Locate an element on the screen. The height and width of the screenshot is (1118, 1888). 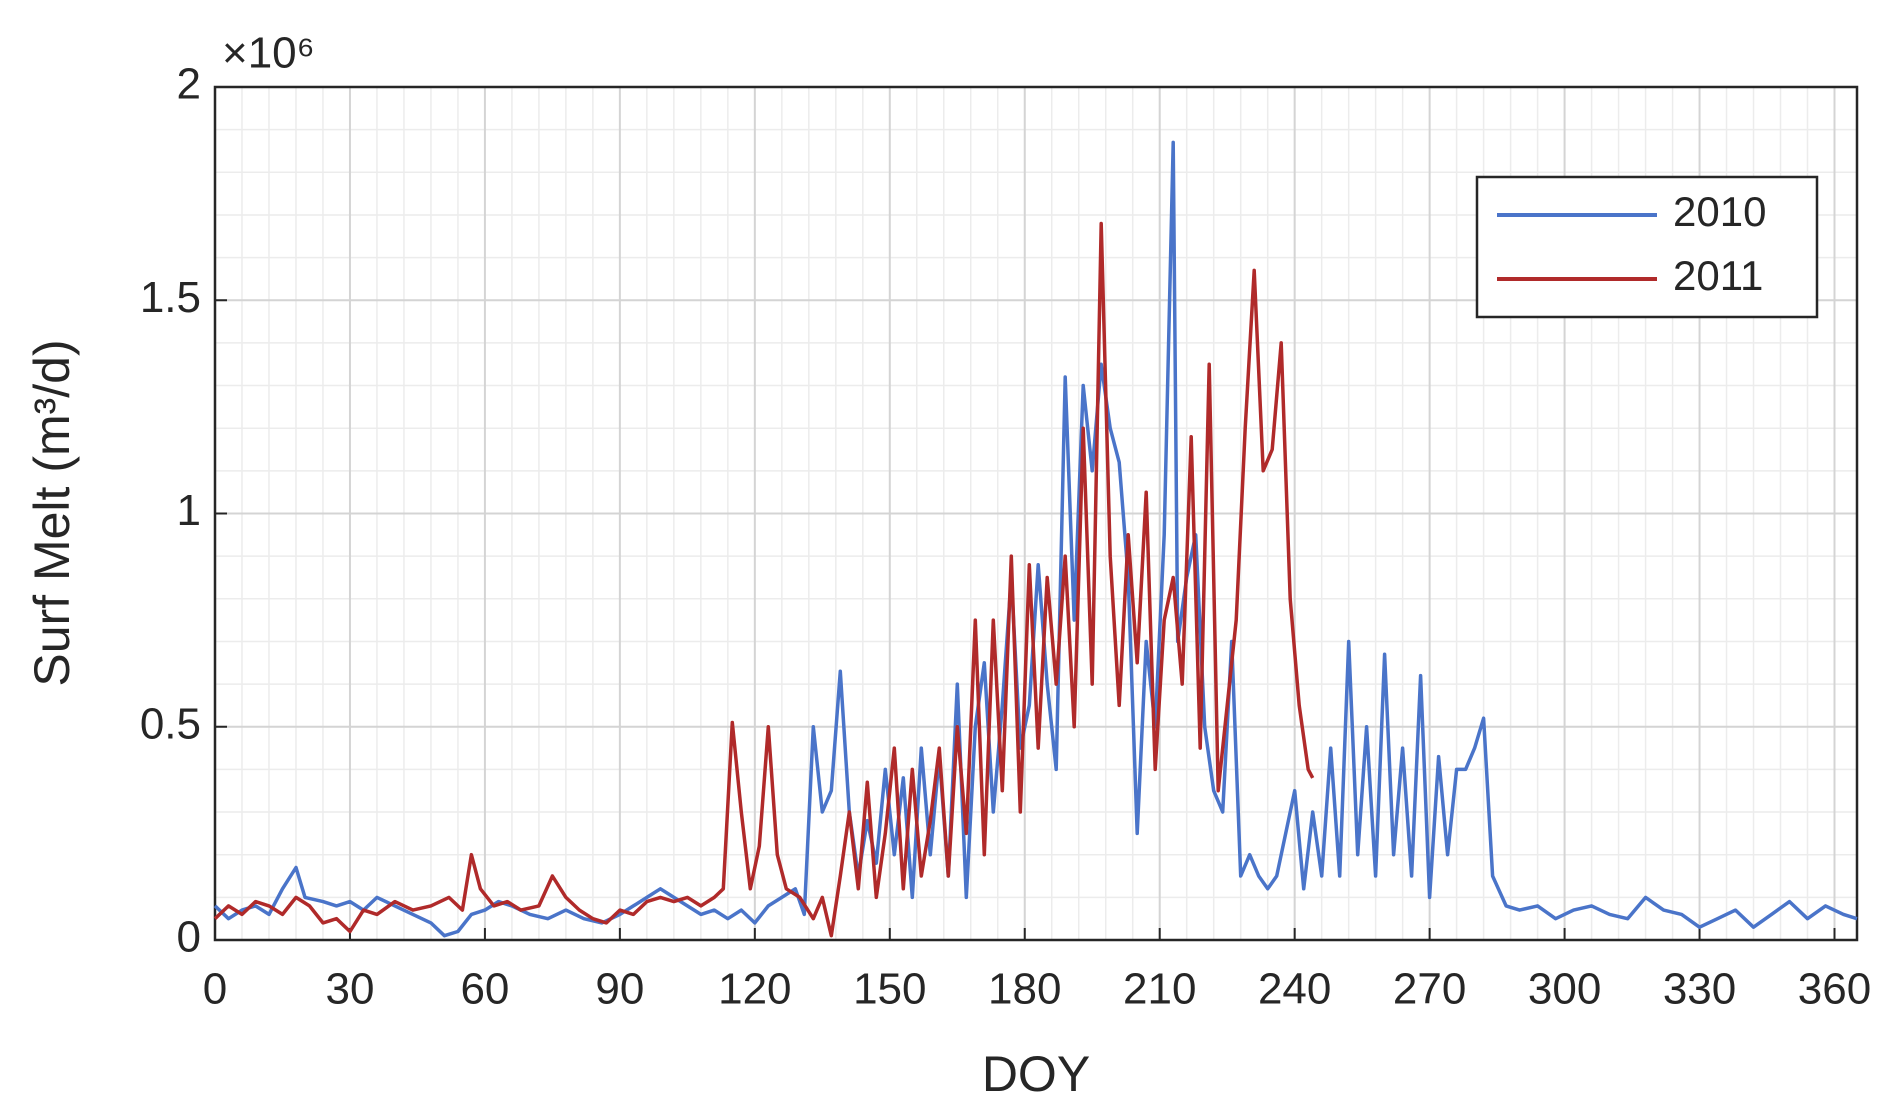
x-axis-label: DOY is located at coordinates (1036, 1074).